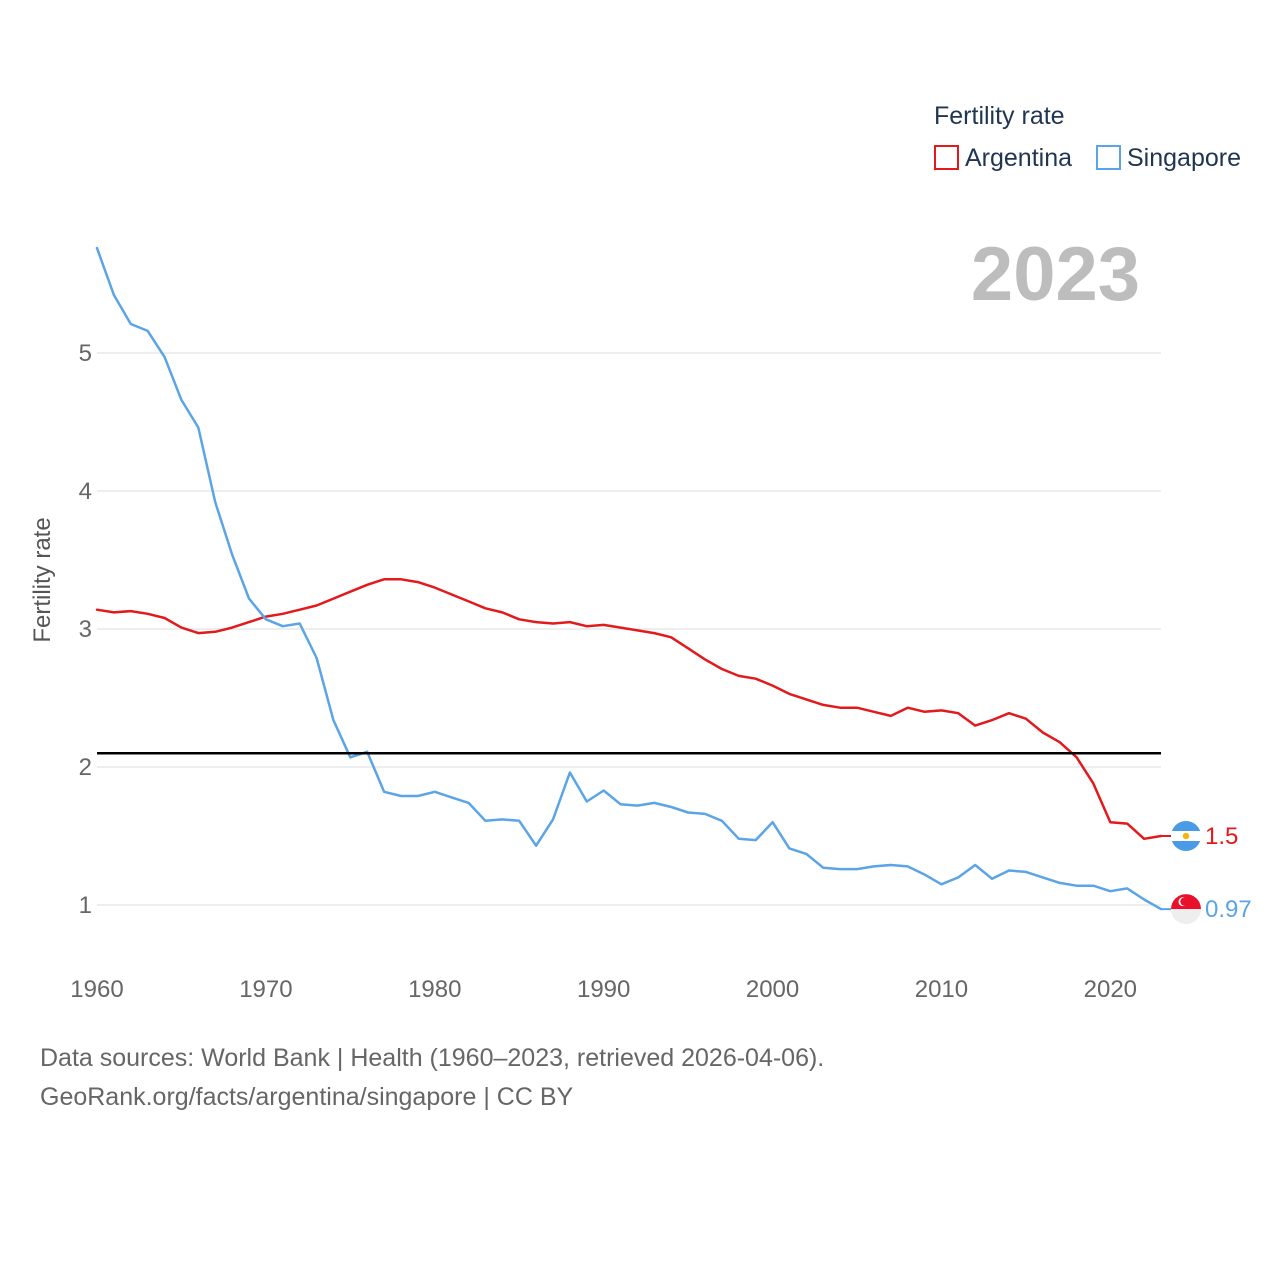  Describe the element at coordinates (772, 989) in the screenshot. I see `x-tick-label-2000: 2000` at that location.